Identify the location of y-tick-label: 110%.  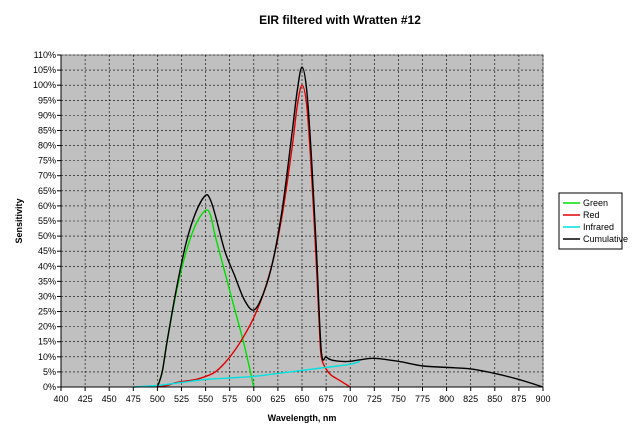
(45, 55).